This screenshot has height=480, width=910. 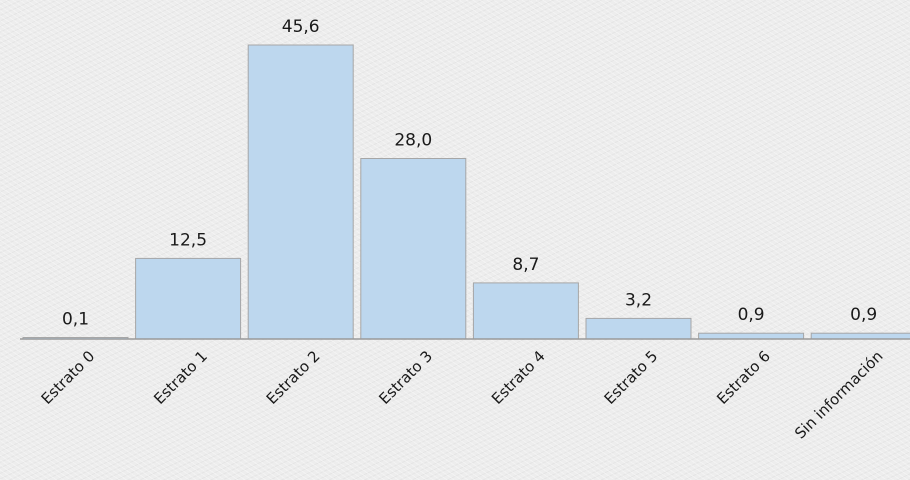 What do you see at coordinates (751, 315) in the screenshot?
I see `data-label-6: 0,9` at bounding box center [751, 315].